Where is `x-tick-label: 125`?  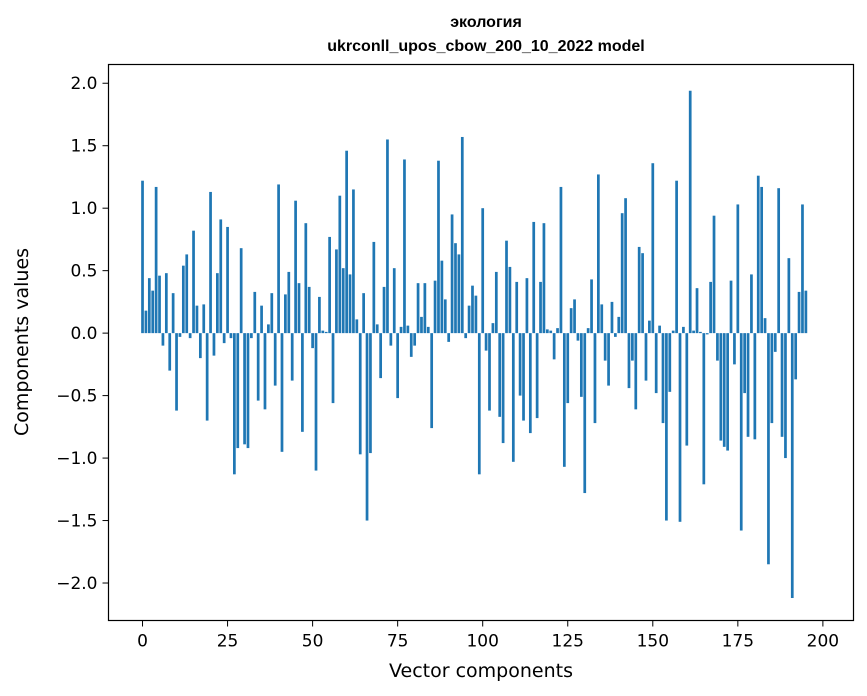 x-tick-label: 125 is located at coordinates (568, 642).